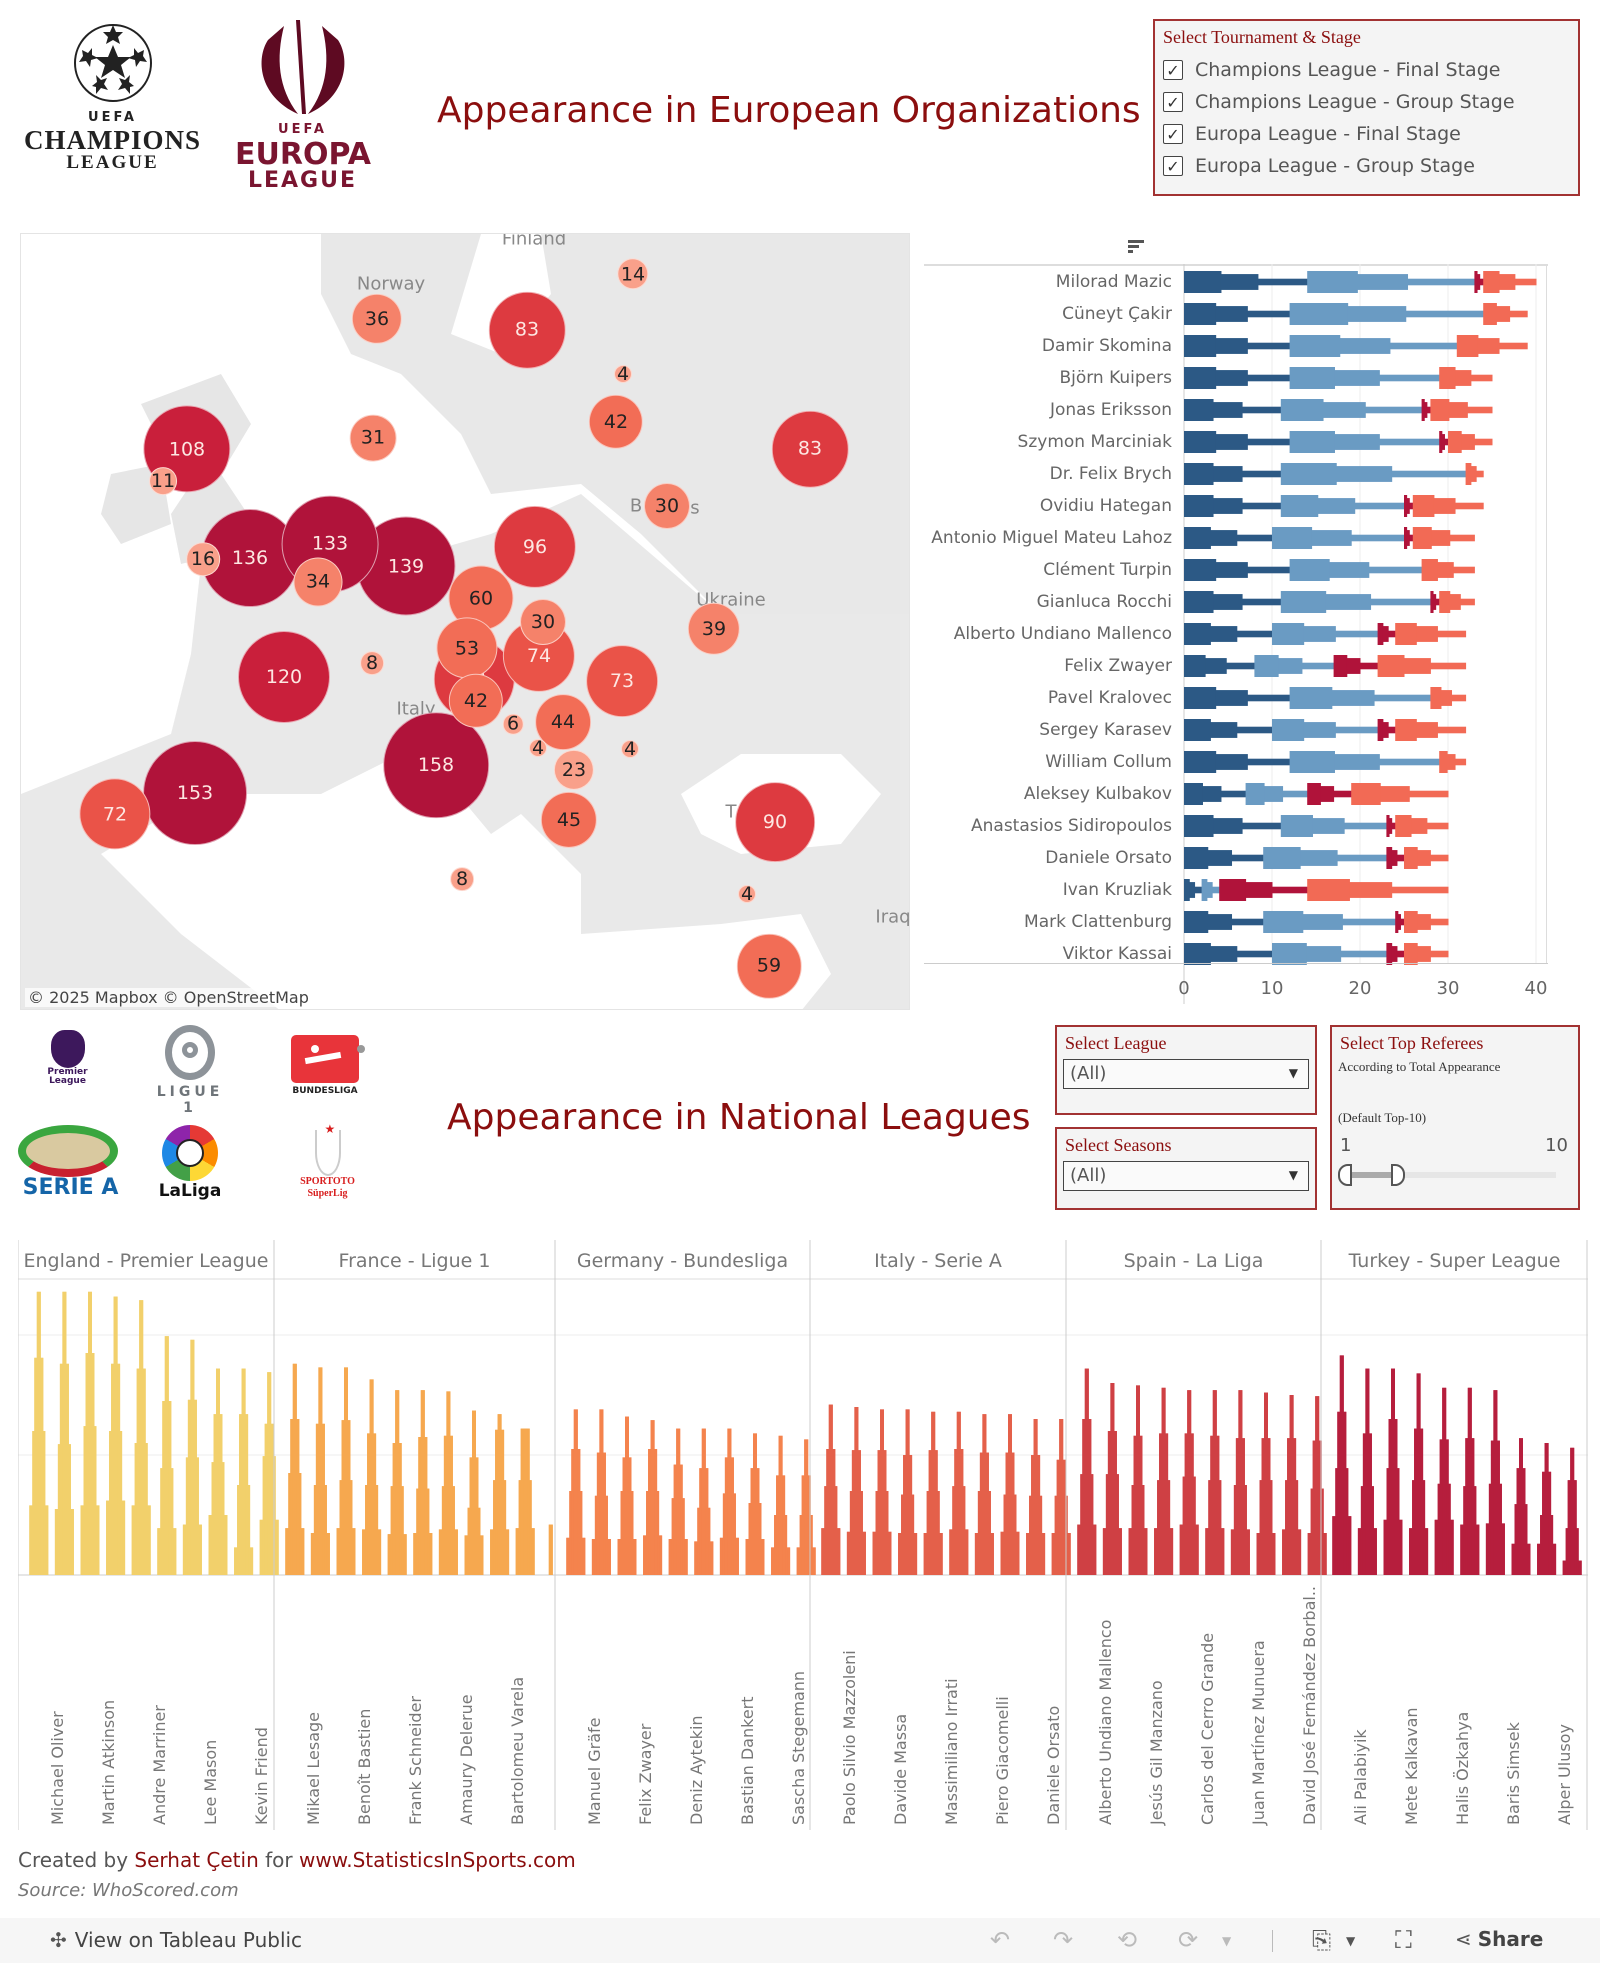 This screenshot has width=1600, height=1963. I want to click on season-dropdown: (All) ▼, so click(1186, 1176).